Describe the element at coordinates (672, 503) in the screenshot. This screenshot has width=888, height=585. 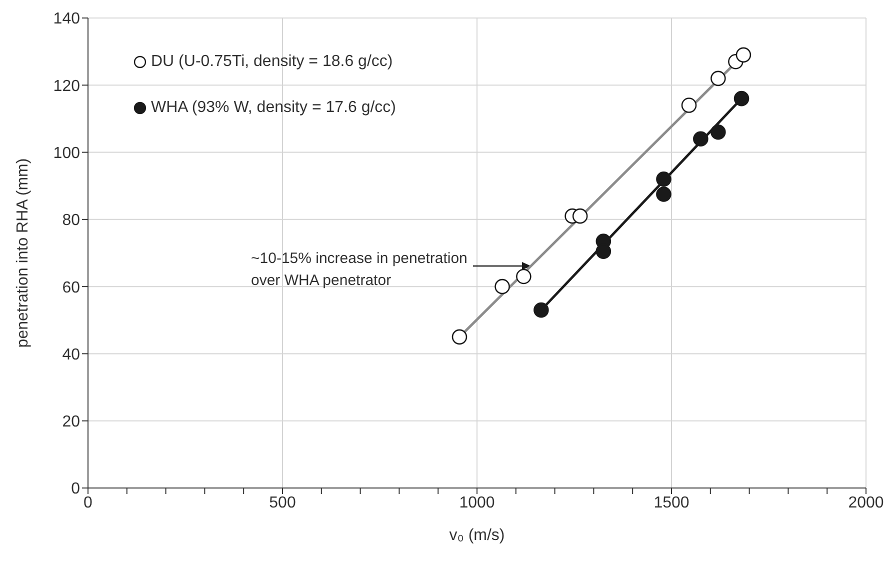
I see `x-tick-label: 1500` at that location.